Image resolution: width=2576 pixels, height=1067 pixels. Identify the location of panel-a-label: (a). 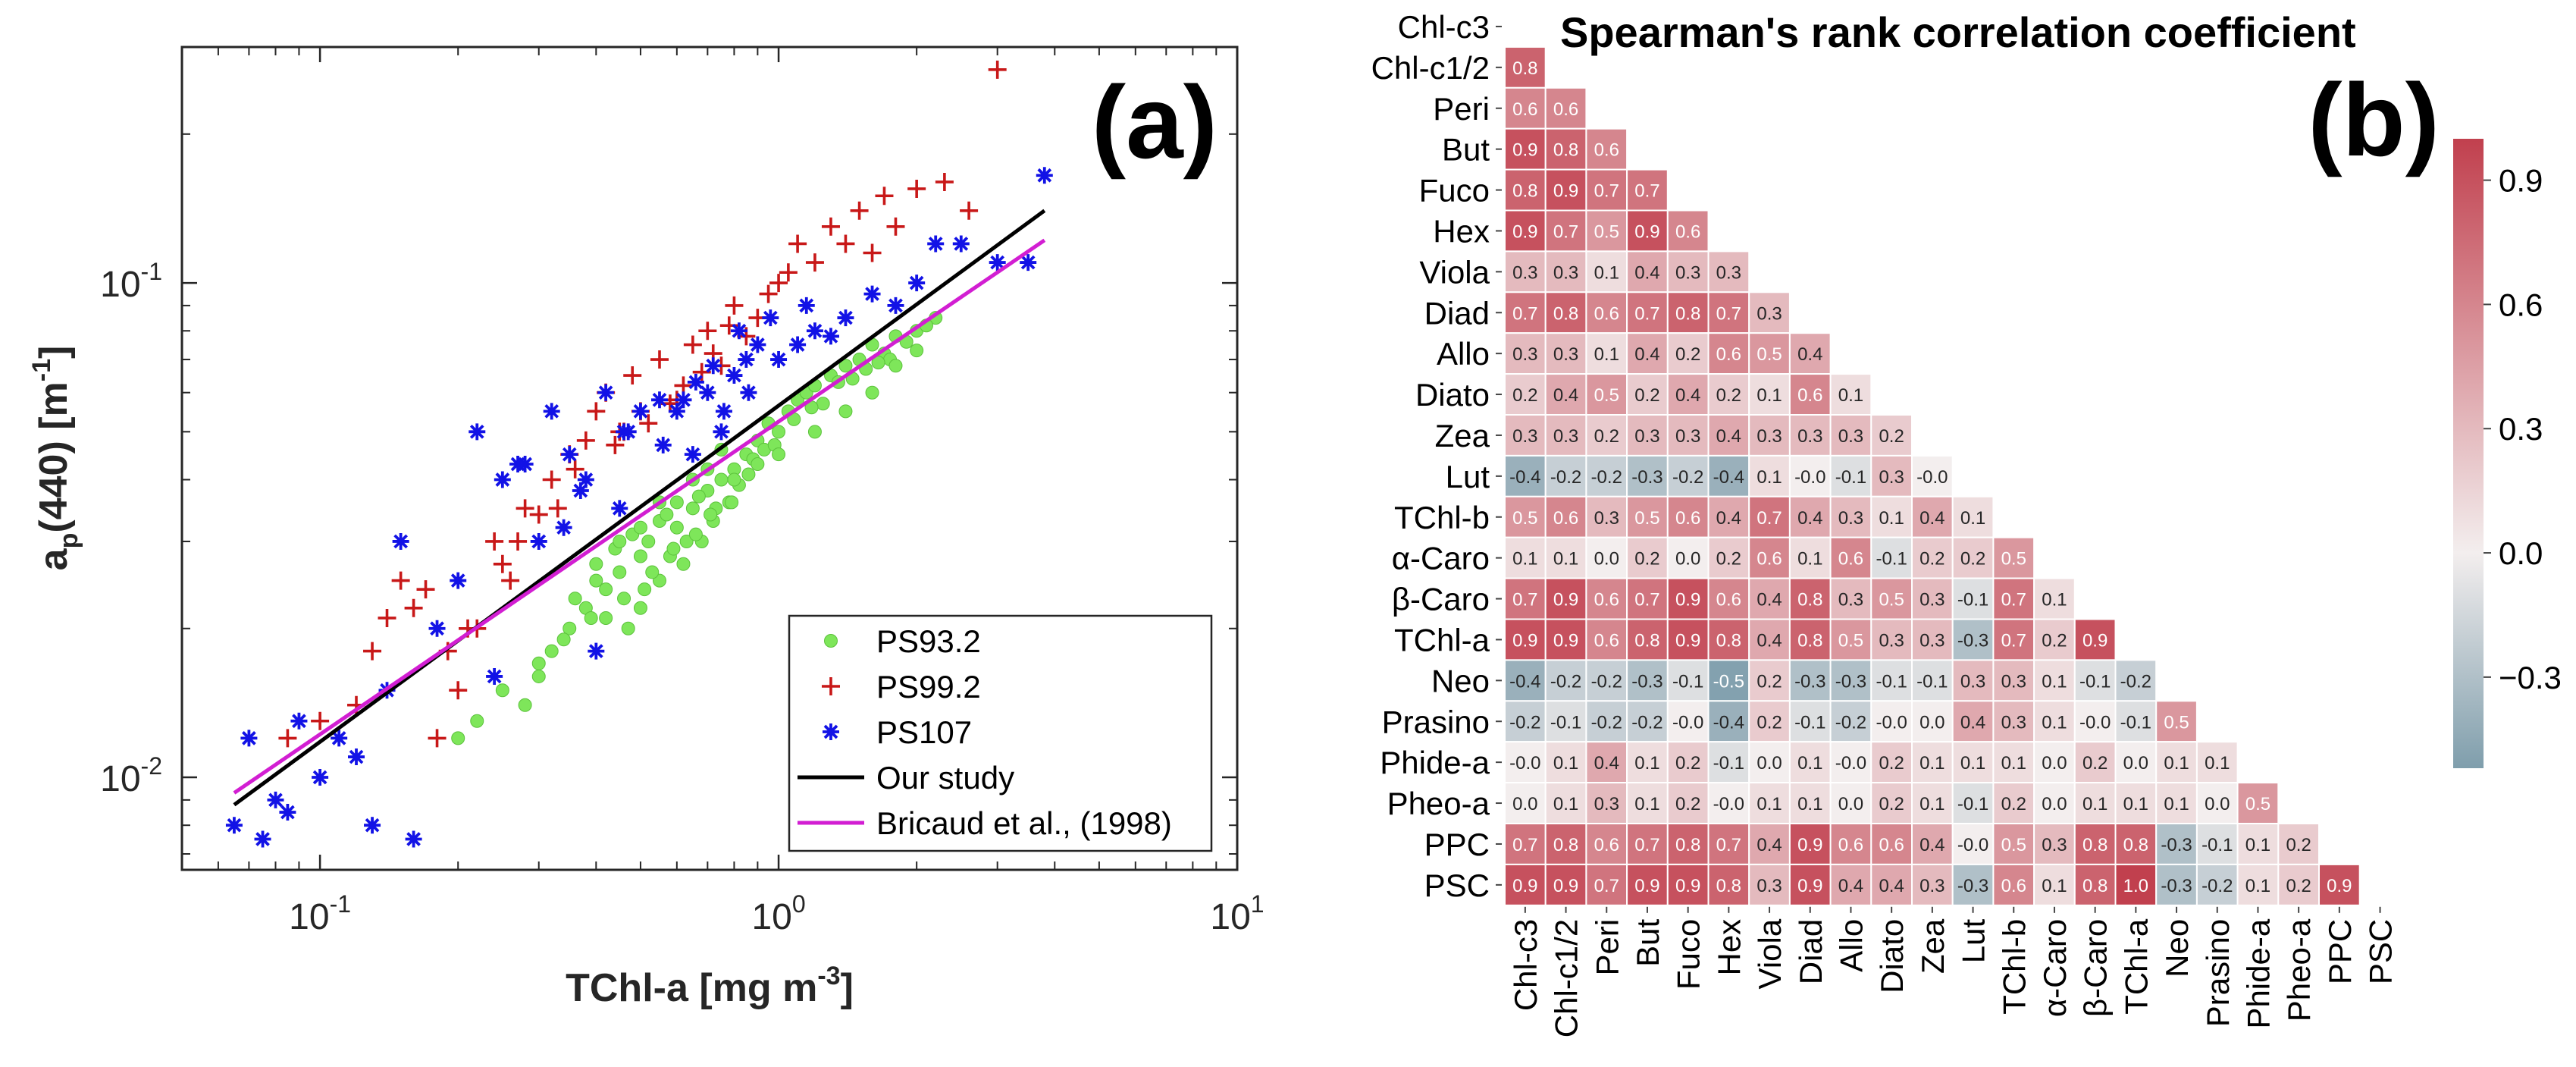
(1154, 122).